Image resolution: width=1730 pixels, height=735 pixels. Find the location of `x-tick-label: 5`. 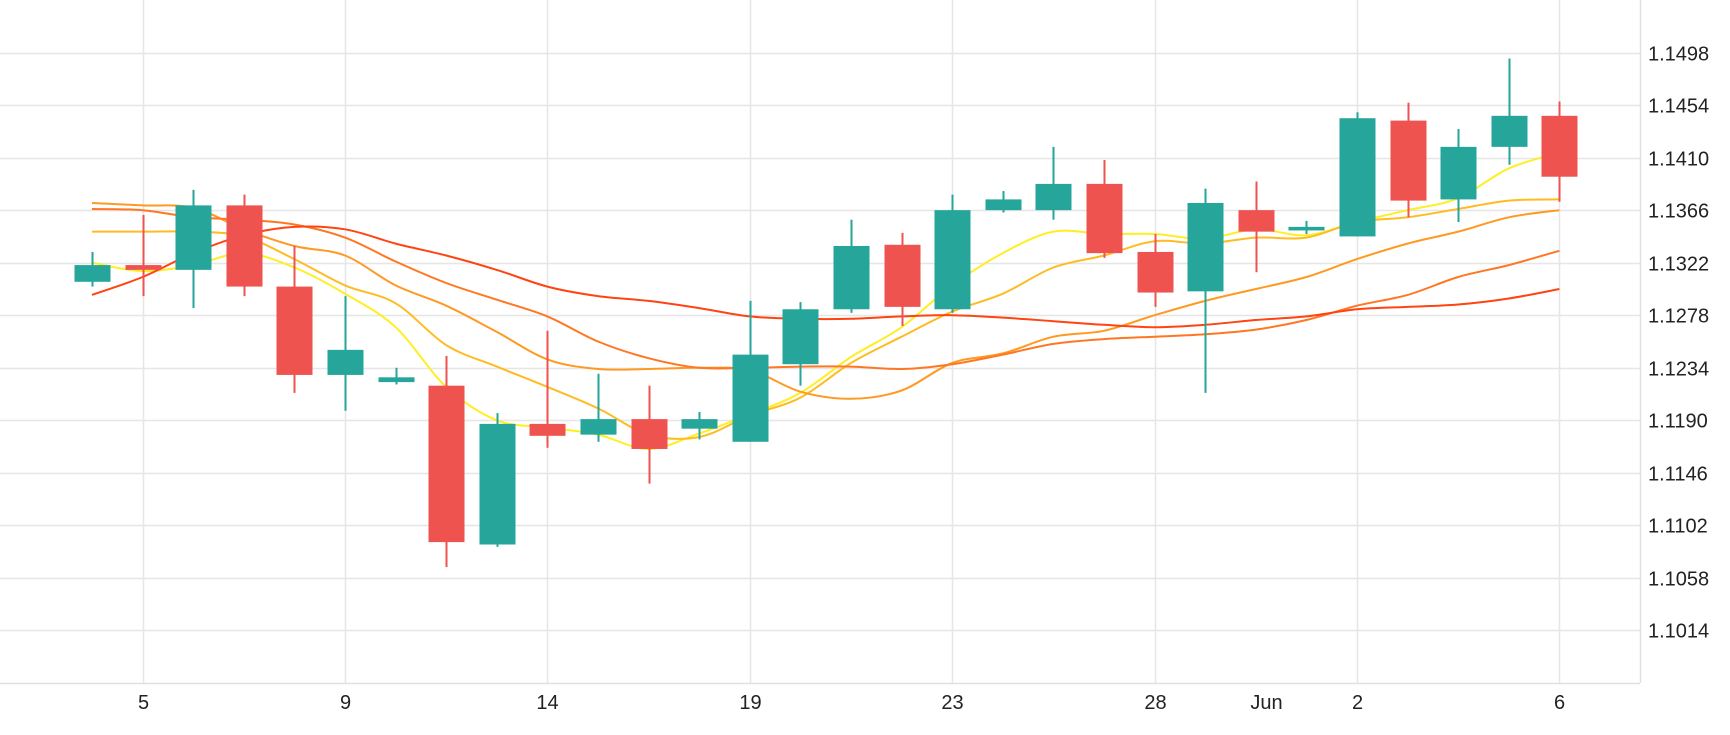

x-tick-label: 5 is located at coordinates (143, 703).